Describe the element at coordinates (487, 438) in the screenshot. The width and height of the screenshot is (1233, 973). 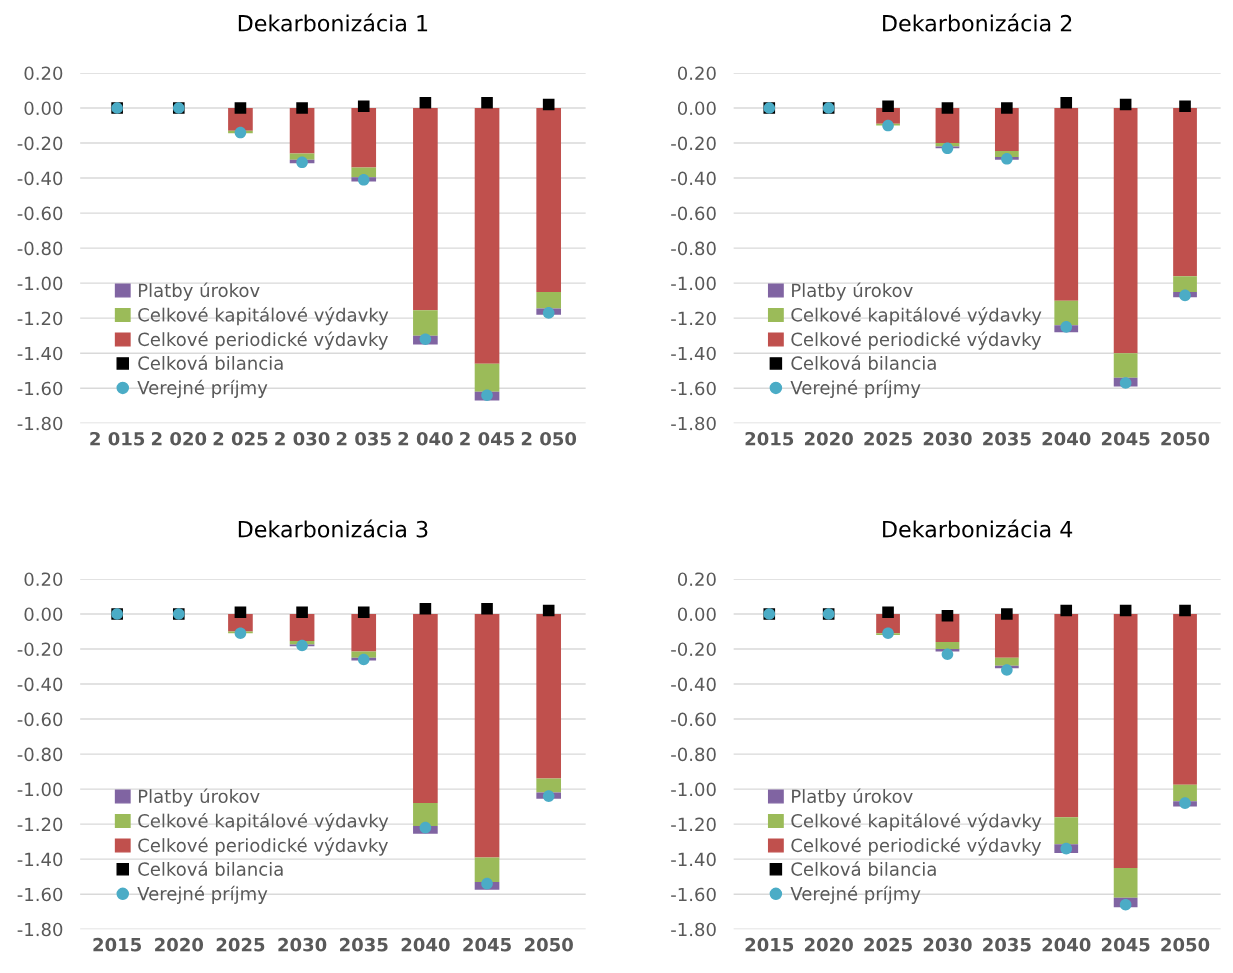
I see `x-tick-label: 2 045` at that location.